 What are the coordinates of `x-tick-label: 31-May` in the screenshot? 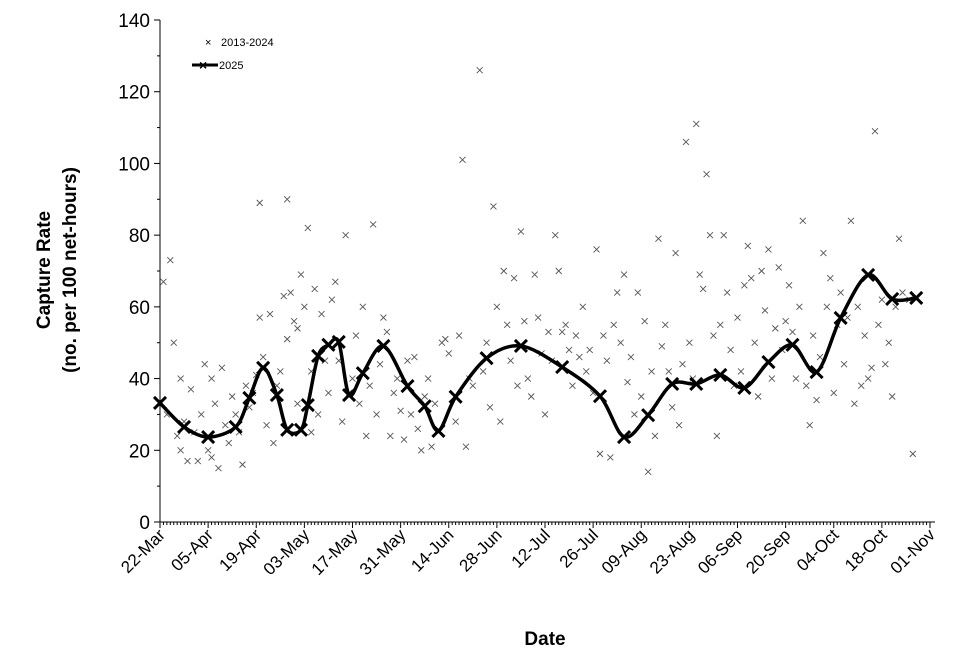 It's located at (383, 552).